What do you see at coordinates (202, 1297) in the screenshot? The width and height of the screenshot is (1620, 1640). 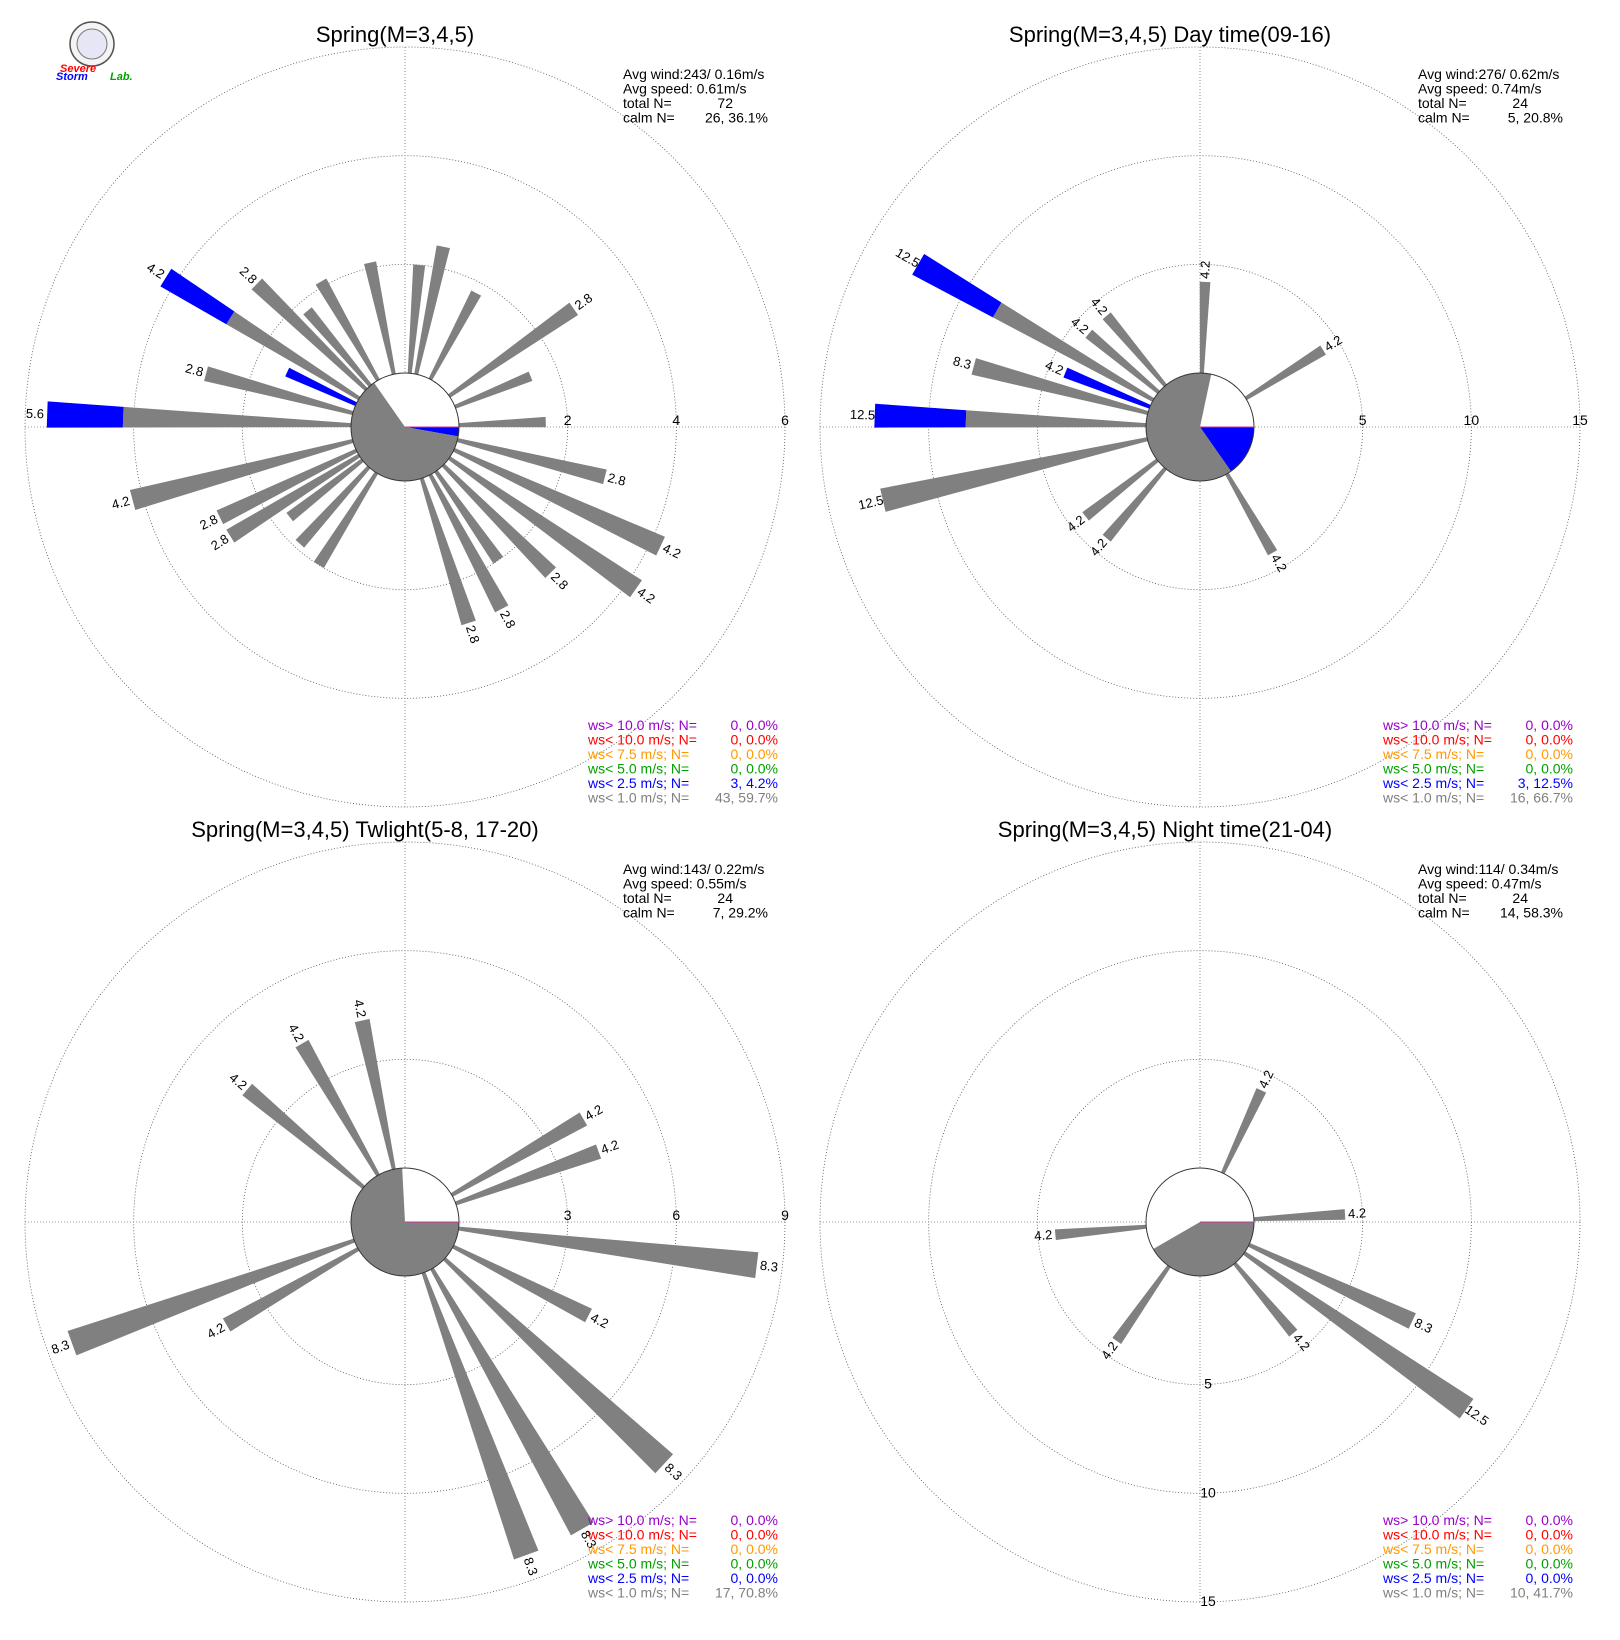 I see `bar-250deg: 8.3` at bounding box center [202, 1297].